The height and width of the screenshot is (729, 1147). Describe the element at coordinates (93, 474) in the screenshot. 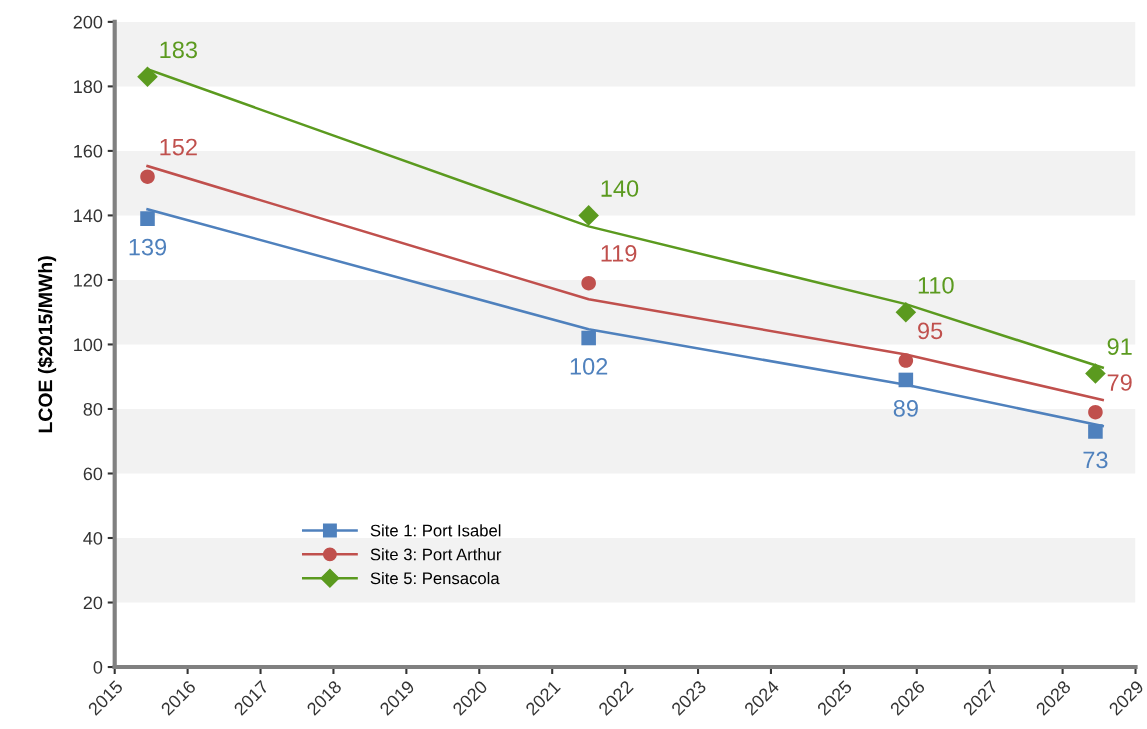

I see `y-tick-label: 60` at that location.